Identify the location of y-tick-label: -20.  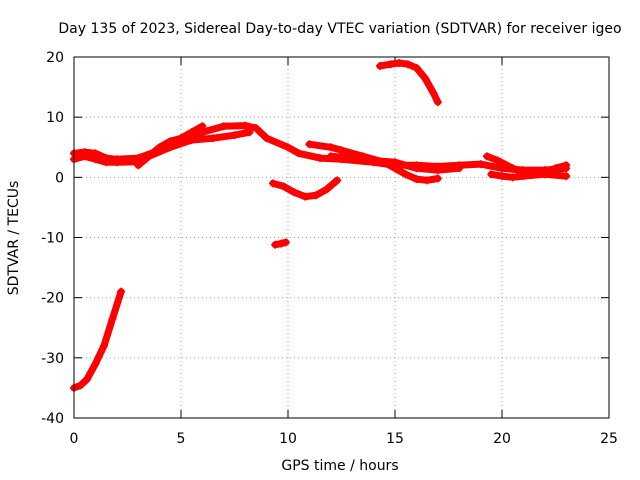
(52, 299).